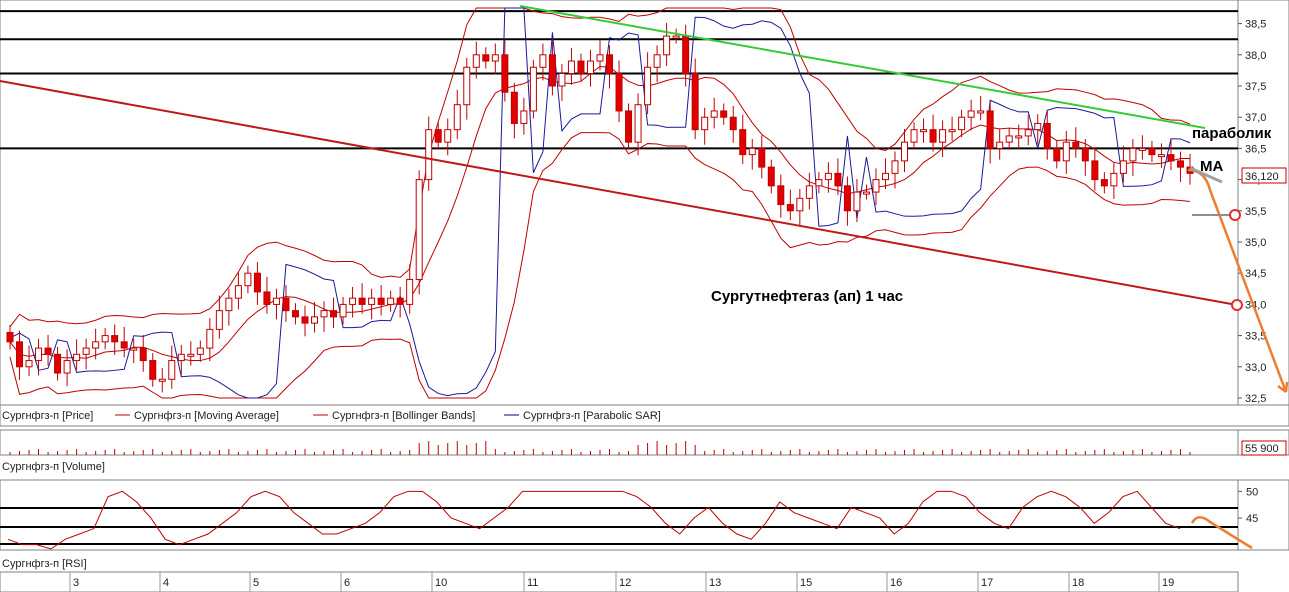 The width and height of the screenshot is (1289, 592). What do you see at coordinates (600, 448) in the screenshot?
I see `volume-bars` at bounding box center [600, 448].